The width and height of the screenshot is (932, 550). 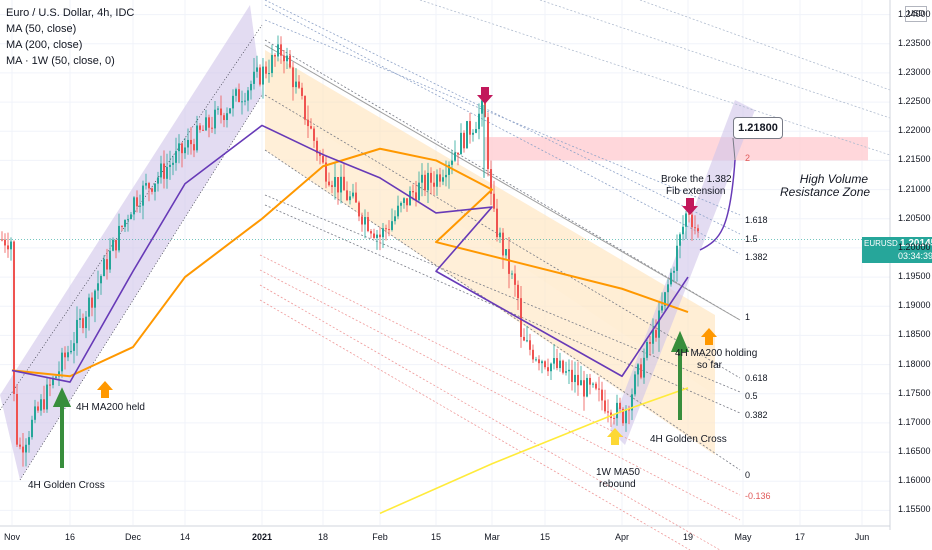 I want to click on target-pointer, so click(x=734, y=149).